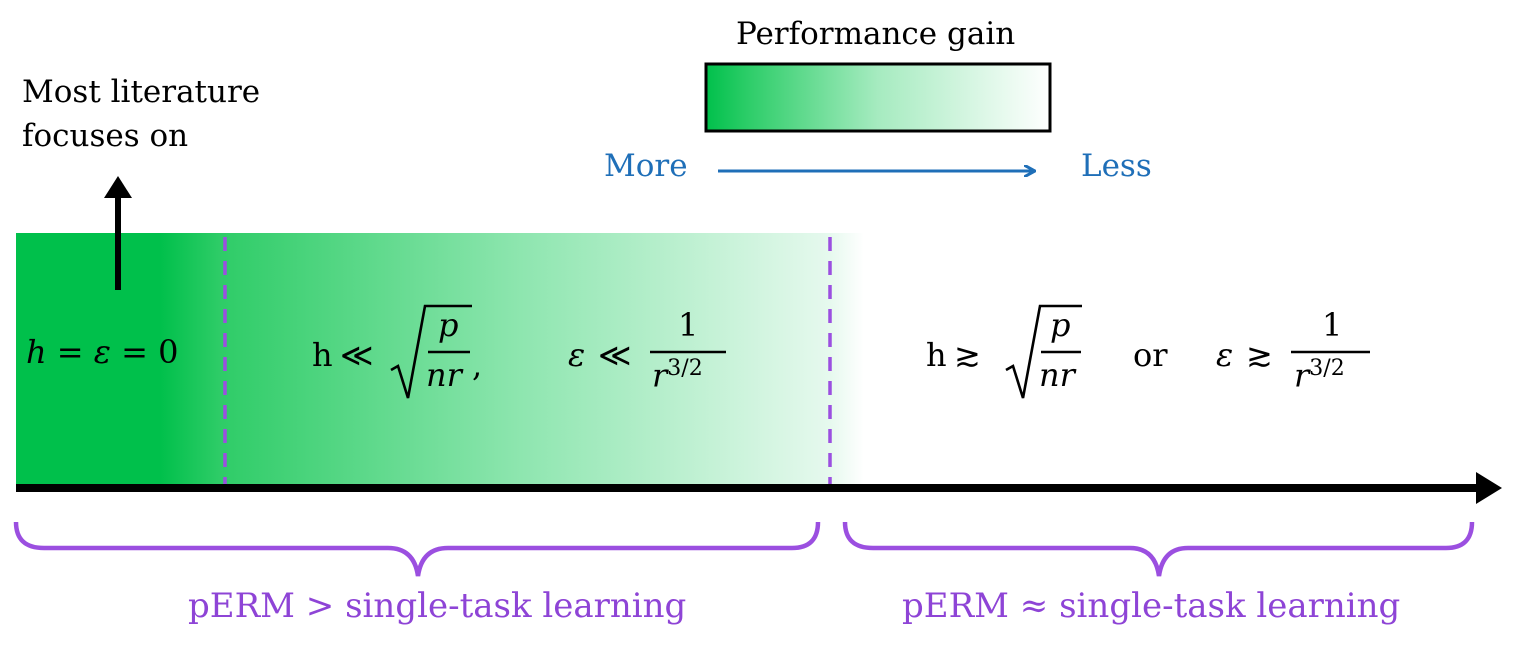 This screenshot has width=1514, height=650. What do you see at coordinates (1150, 355) in the screenshot?
I see `or-word: or` at bounding box center [1150, 355].